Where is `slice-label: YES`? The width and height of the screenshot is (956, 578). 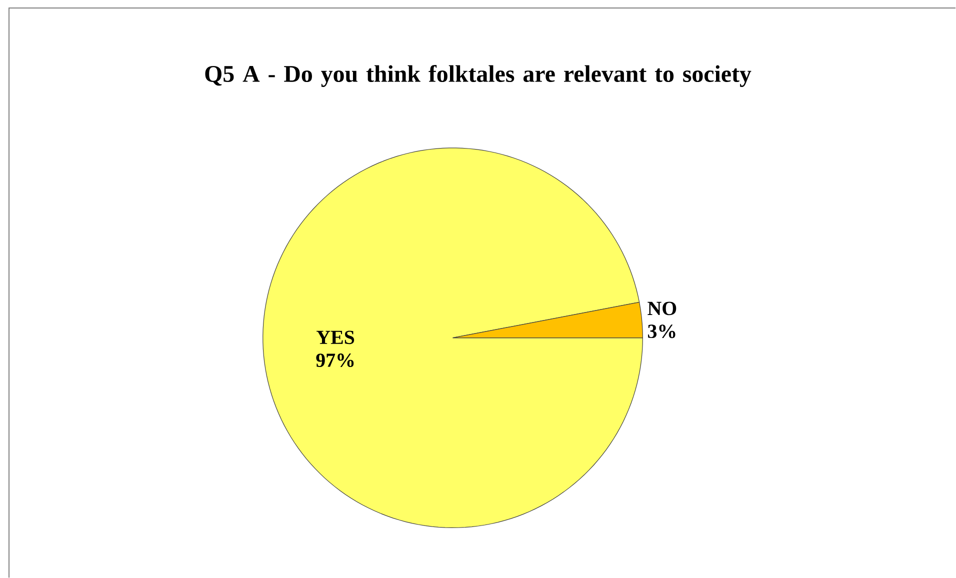
slice-label: YES is located at coordinates (335, 337).